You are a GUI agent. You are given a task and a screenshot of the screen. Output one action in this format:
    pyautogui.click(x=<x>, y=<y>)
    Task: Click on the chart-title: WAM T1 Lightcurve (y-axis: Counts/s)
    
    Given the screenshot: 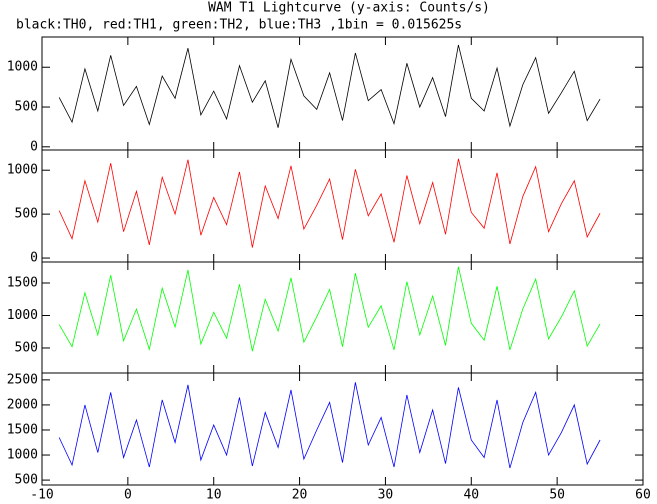 What is the action you would take?
    pyautogui.click(x=349, y=8)
    